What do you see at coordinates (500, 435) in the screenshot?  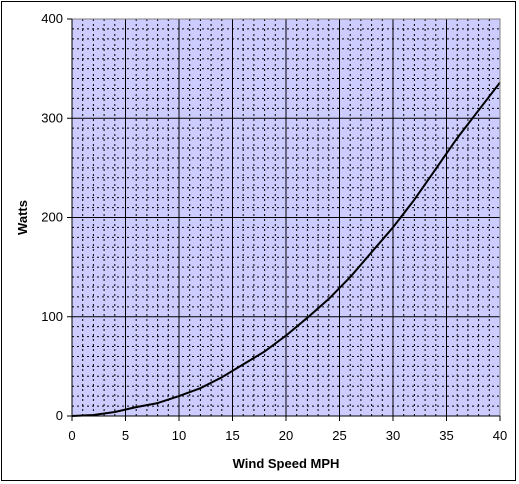 I see `x-tick-label: 40` at bounding box center [500, 435].